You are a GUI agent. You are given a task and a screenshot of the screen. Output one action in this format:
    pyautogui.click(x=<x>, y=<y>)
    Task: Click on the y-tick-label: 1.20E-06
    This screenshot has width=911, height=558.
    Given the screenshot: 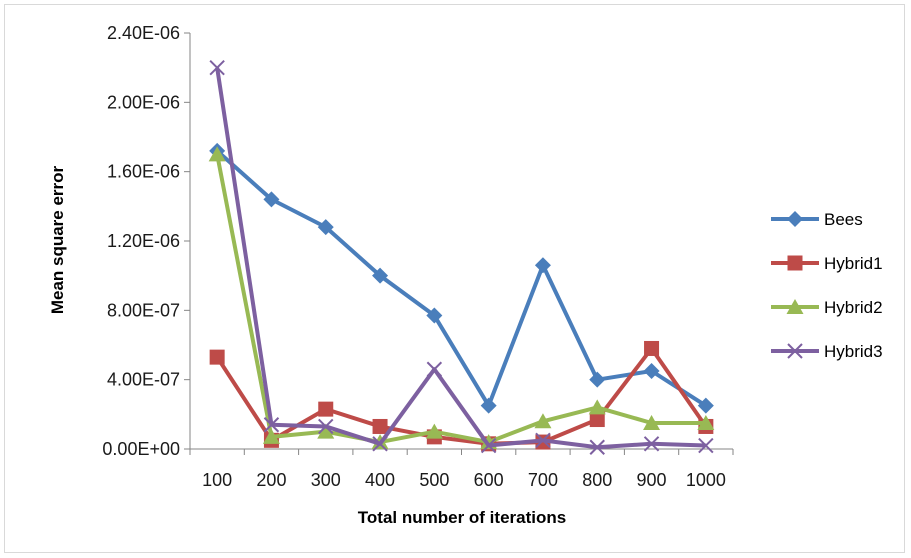 What is the action you would take?
    pyautogui.click(x=143, y=241)
    